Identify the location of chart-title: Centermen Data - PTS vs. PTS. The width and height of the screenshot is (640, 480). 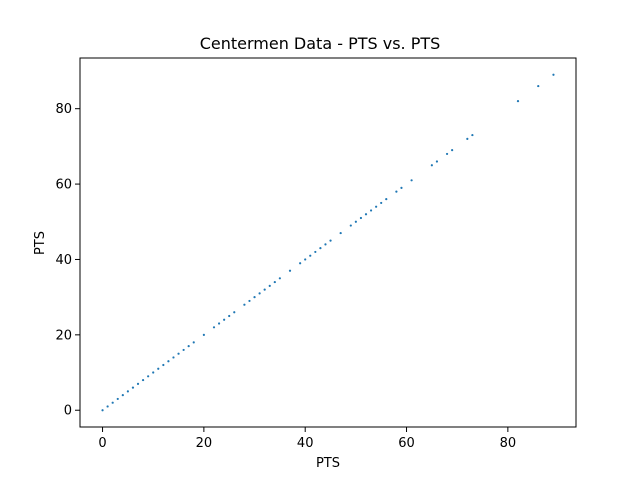
(320, 43).